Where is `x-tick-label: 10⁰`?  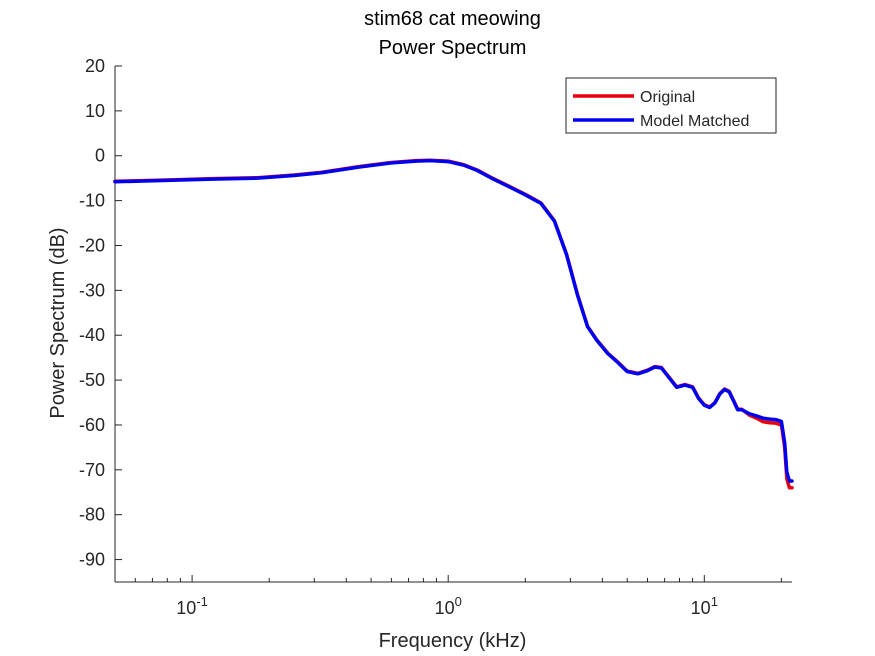
x-tick-label: 10⁰ is located at coordinates (448, 606).